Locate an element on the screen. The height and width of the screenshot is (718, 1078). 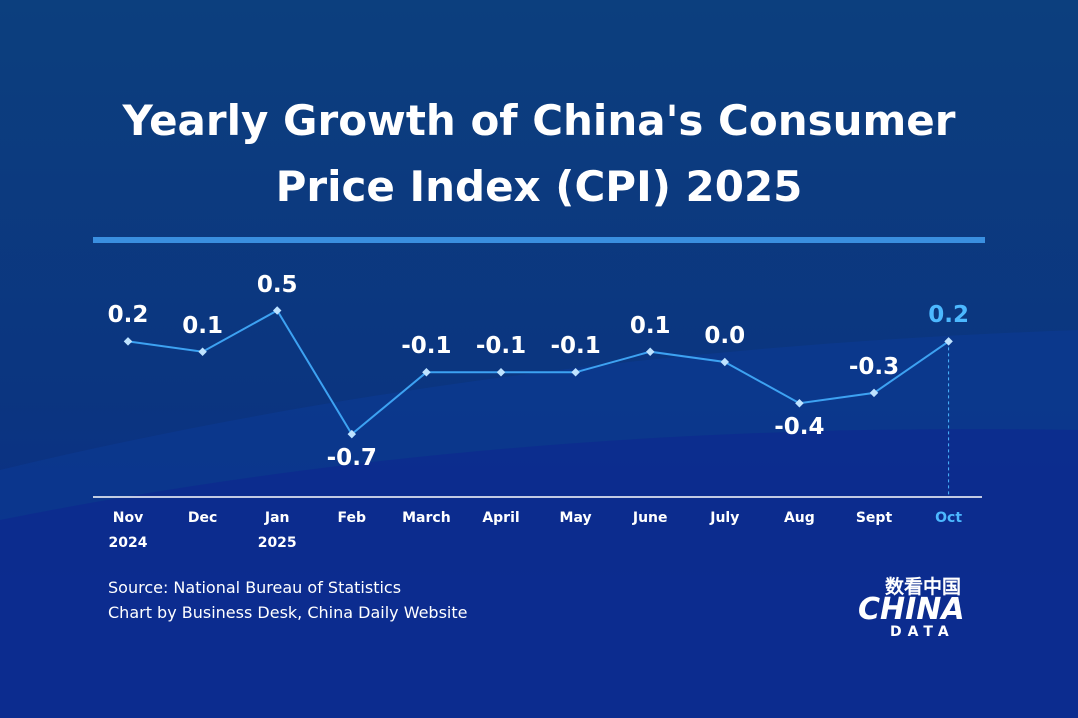
line is located at coordinates (538, 372).